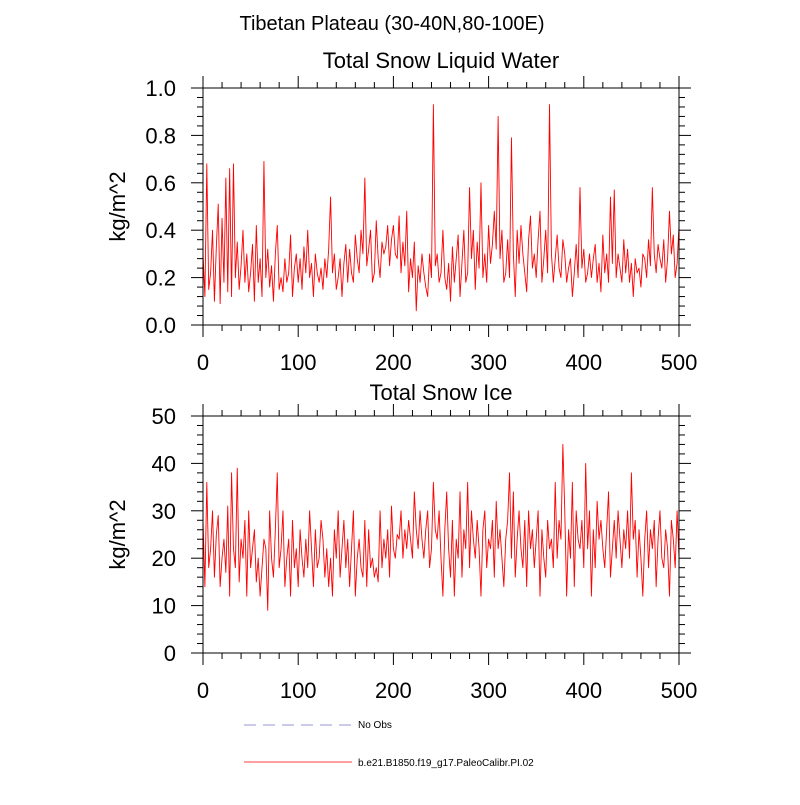 This screenshot has height=805, width=800. I want to click on y-tick-label: 0, so click(170, 653).